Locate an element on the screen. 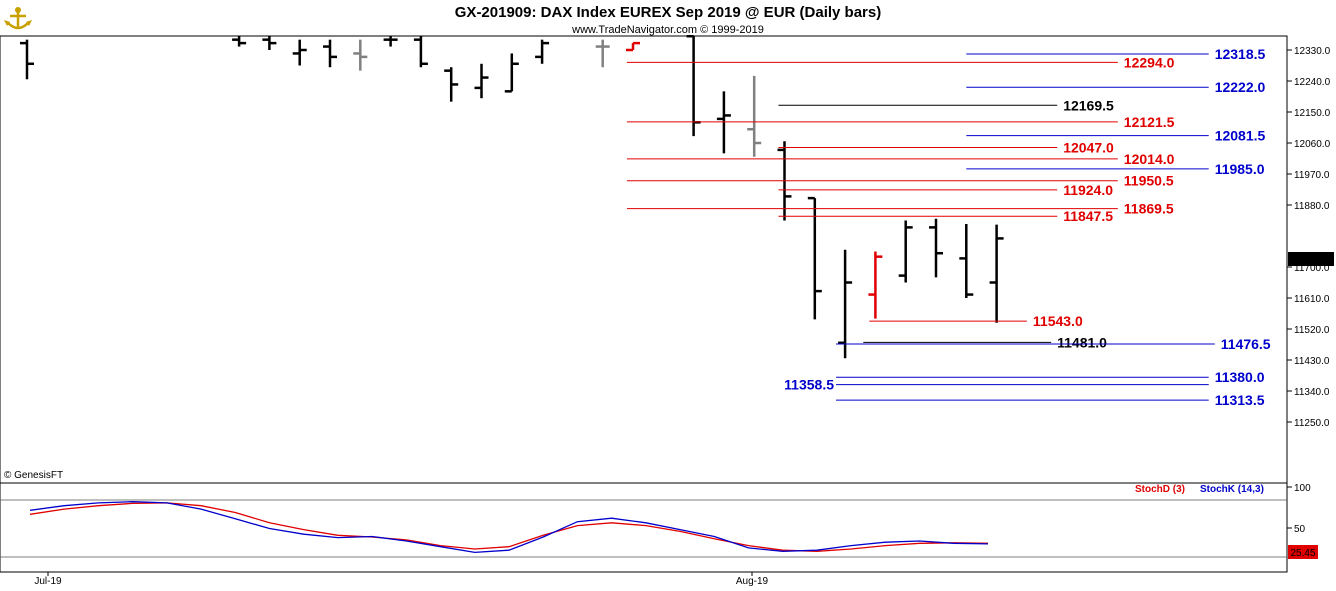  copyright-label: © GenesisFT is located at coordinates (33, 475).